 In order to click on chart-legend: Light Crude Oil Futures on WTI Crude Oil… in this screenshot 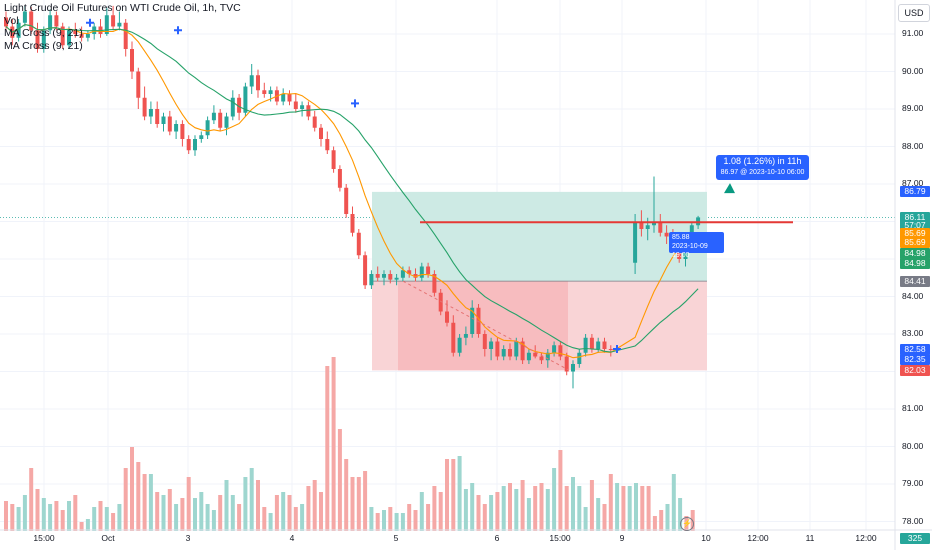, I will do `click(122, 27)`.